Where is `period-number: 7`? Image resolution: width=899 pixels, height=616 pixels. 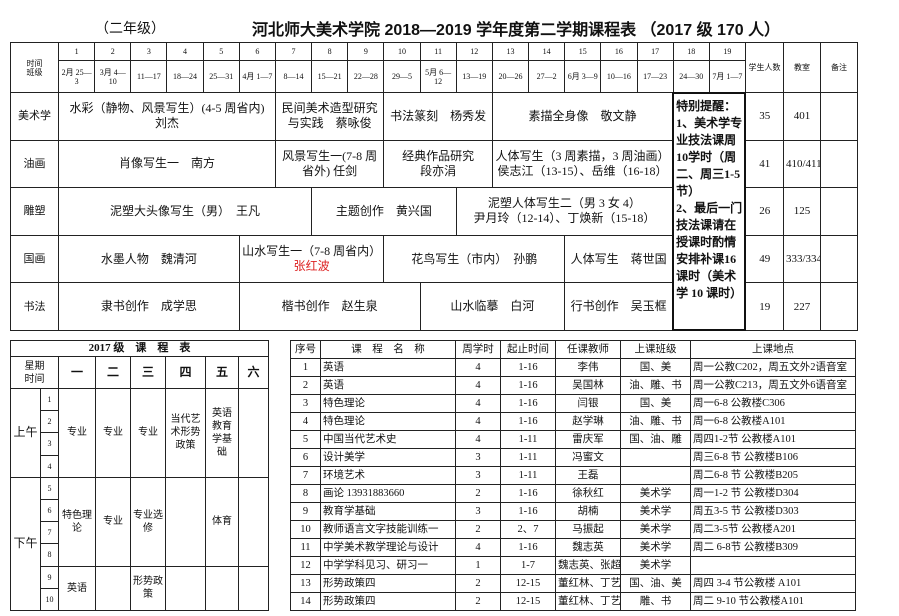
period-number: 7 is located at coordinates (49, 533).